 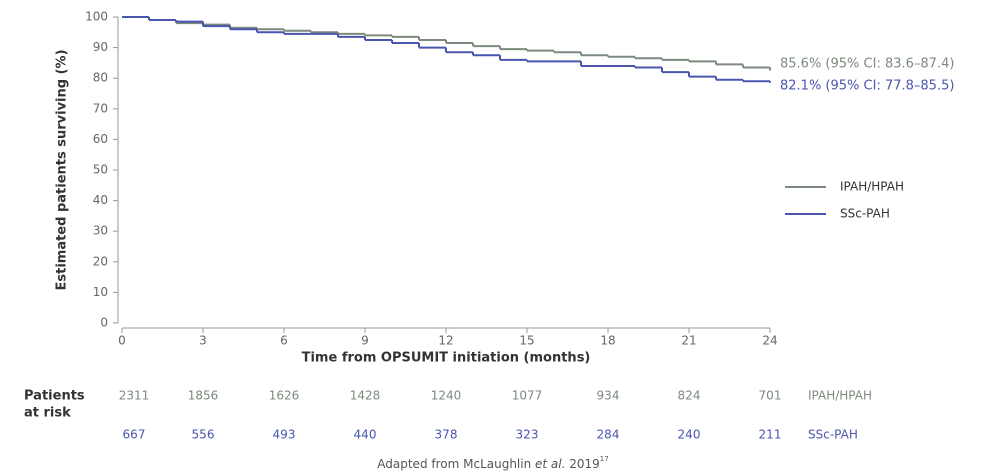 I want to click on risk-count: 240, so click(x=689, y=435).